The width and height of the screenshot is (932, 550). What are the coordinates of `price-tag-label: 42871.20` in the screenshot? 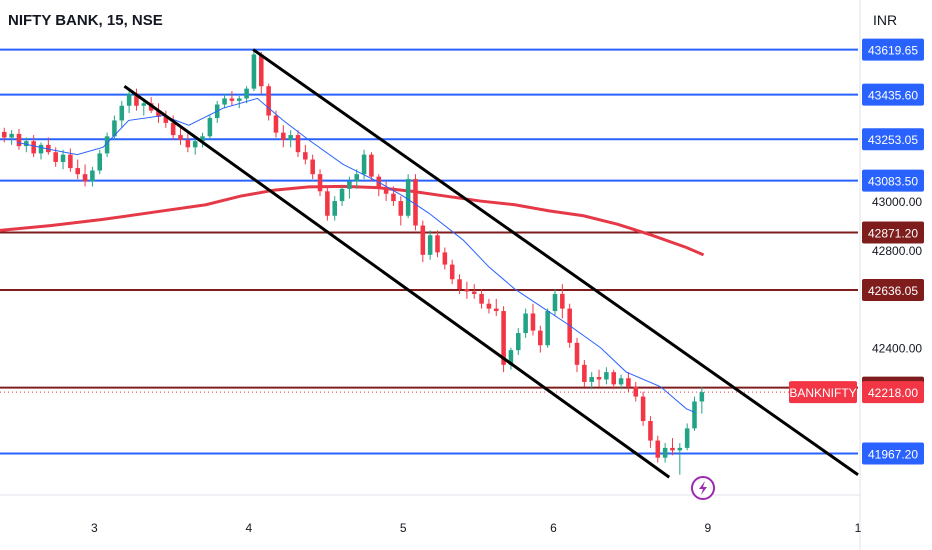 It's located at (893, 234).